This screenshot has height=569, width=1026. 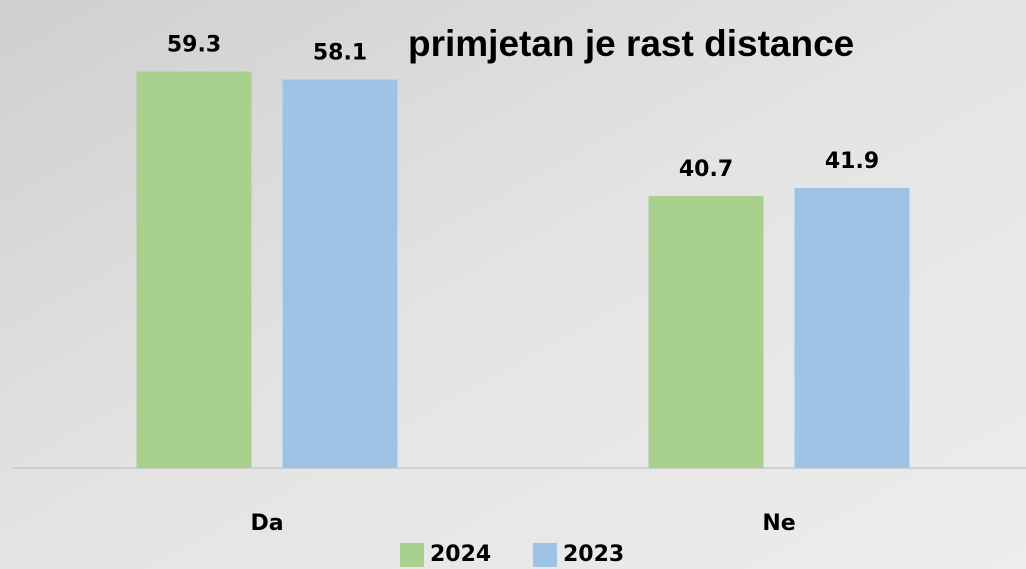 I want to click on legend-label: 2024, so click(x=460, y=554).